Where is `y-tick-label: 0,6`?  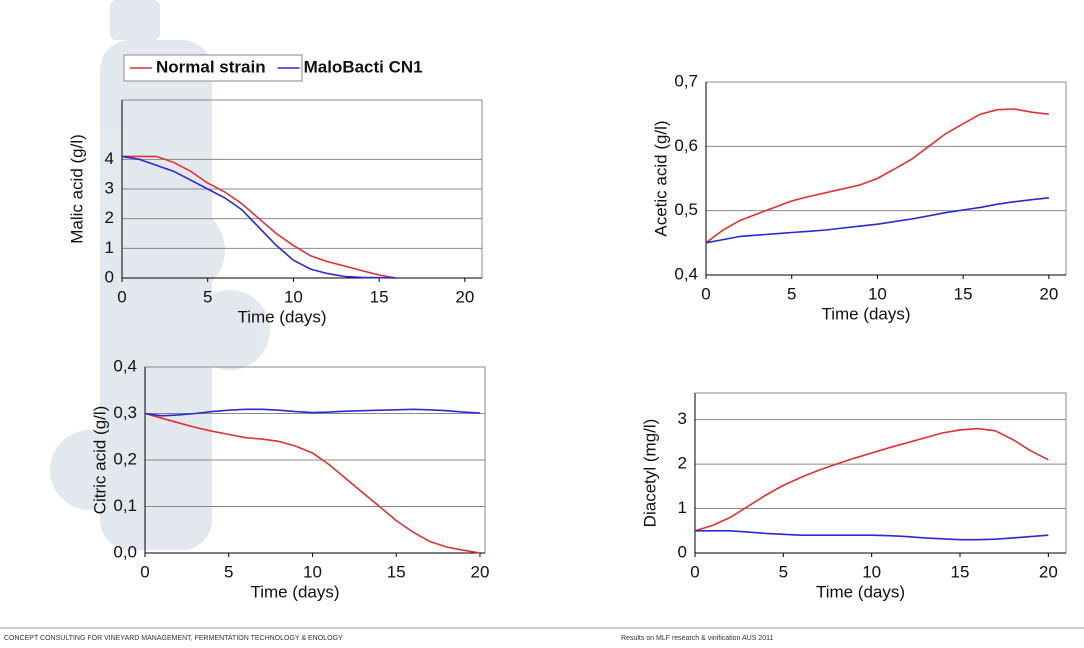 y-tick-label: 0,6 is located at coordinates (686, 145).